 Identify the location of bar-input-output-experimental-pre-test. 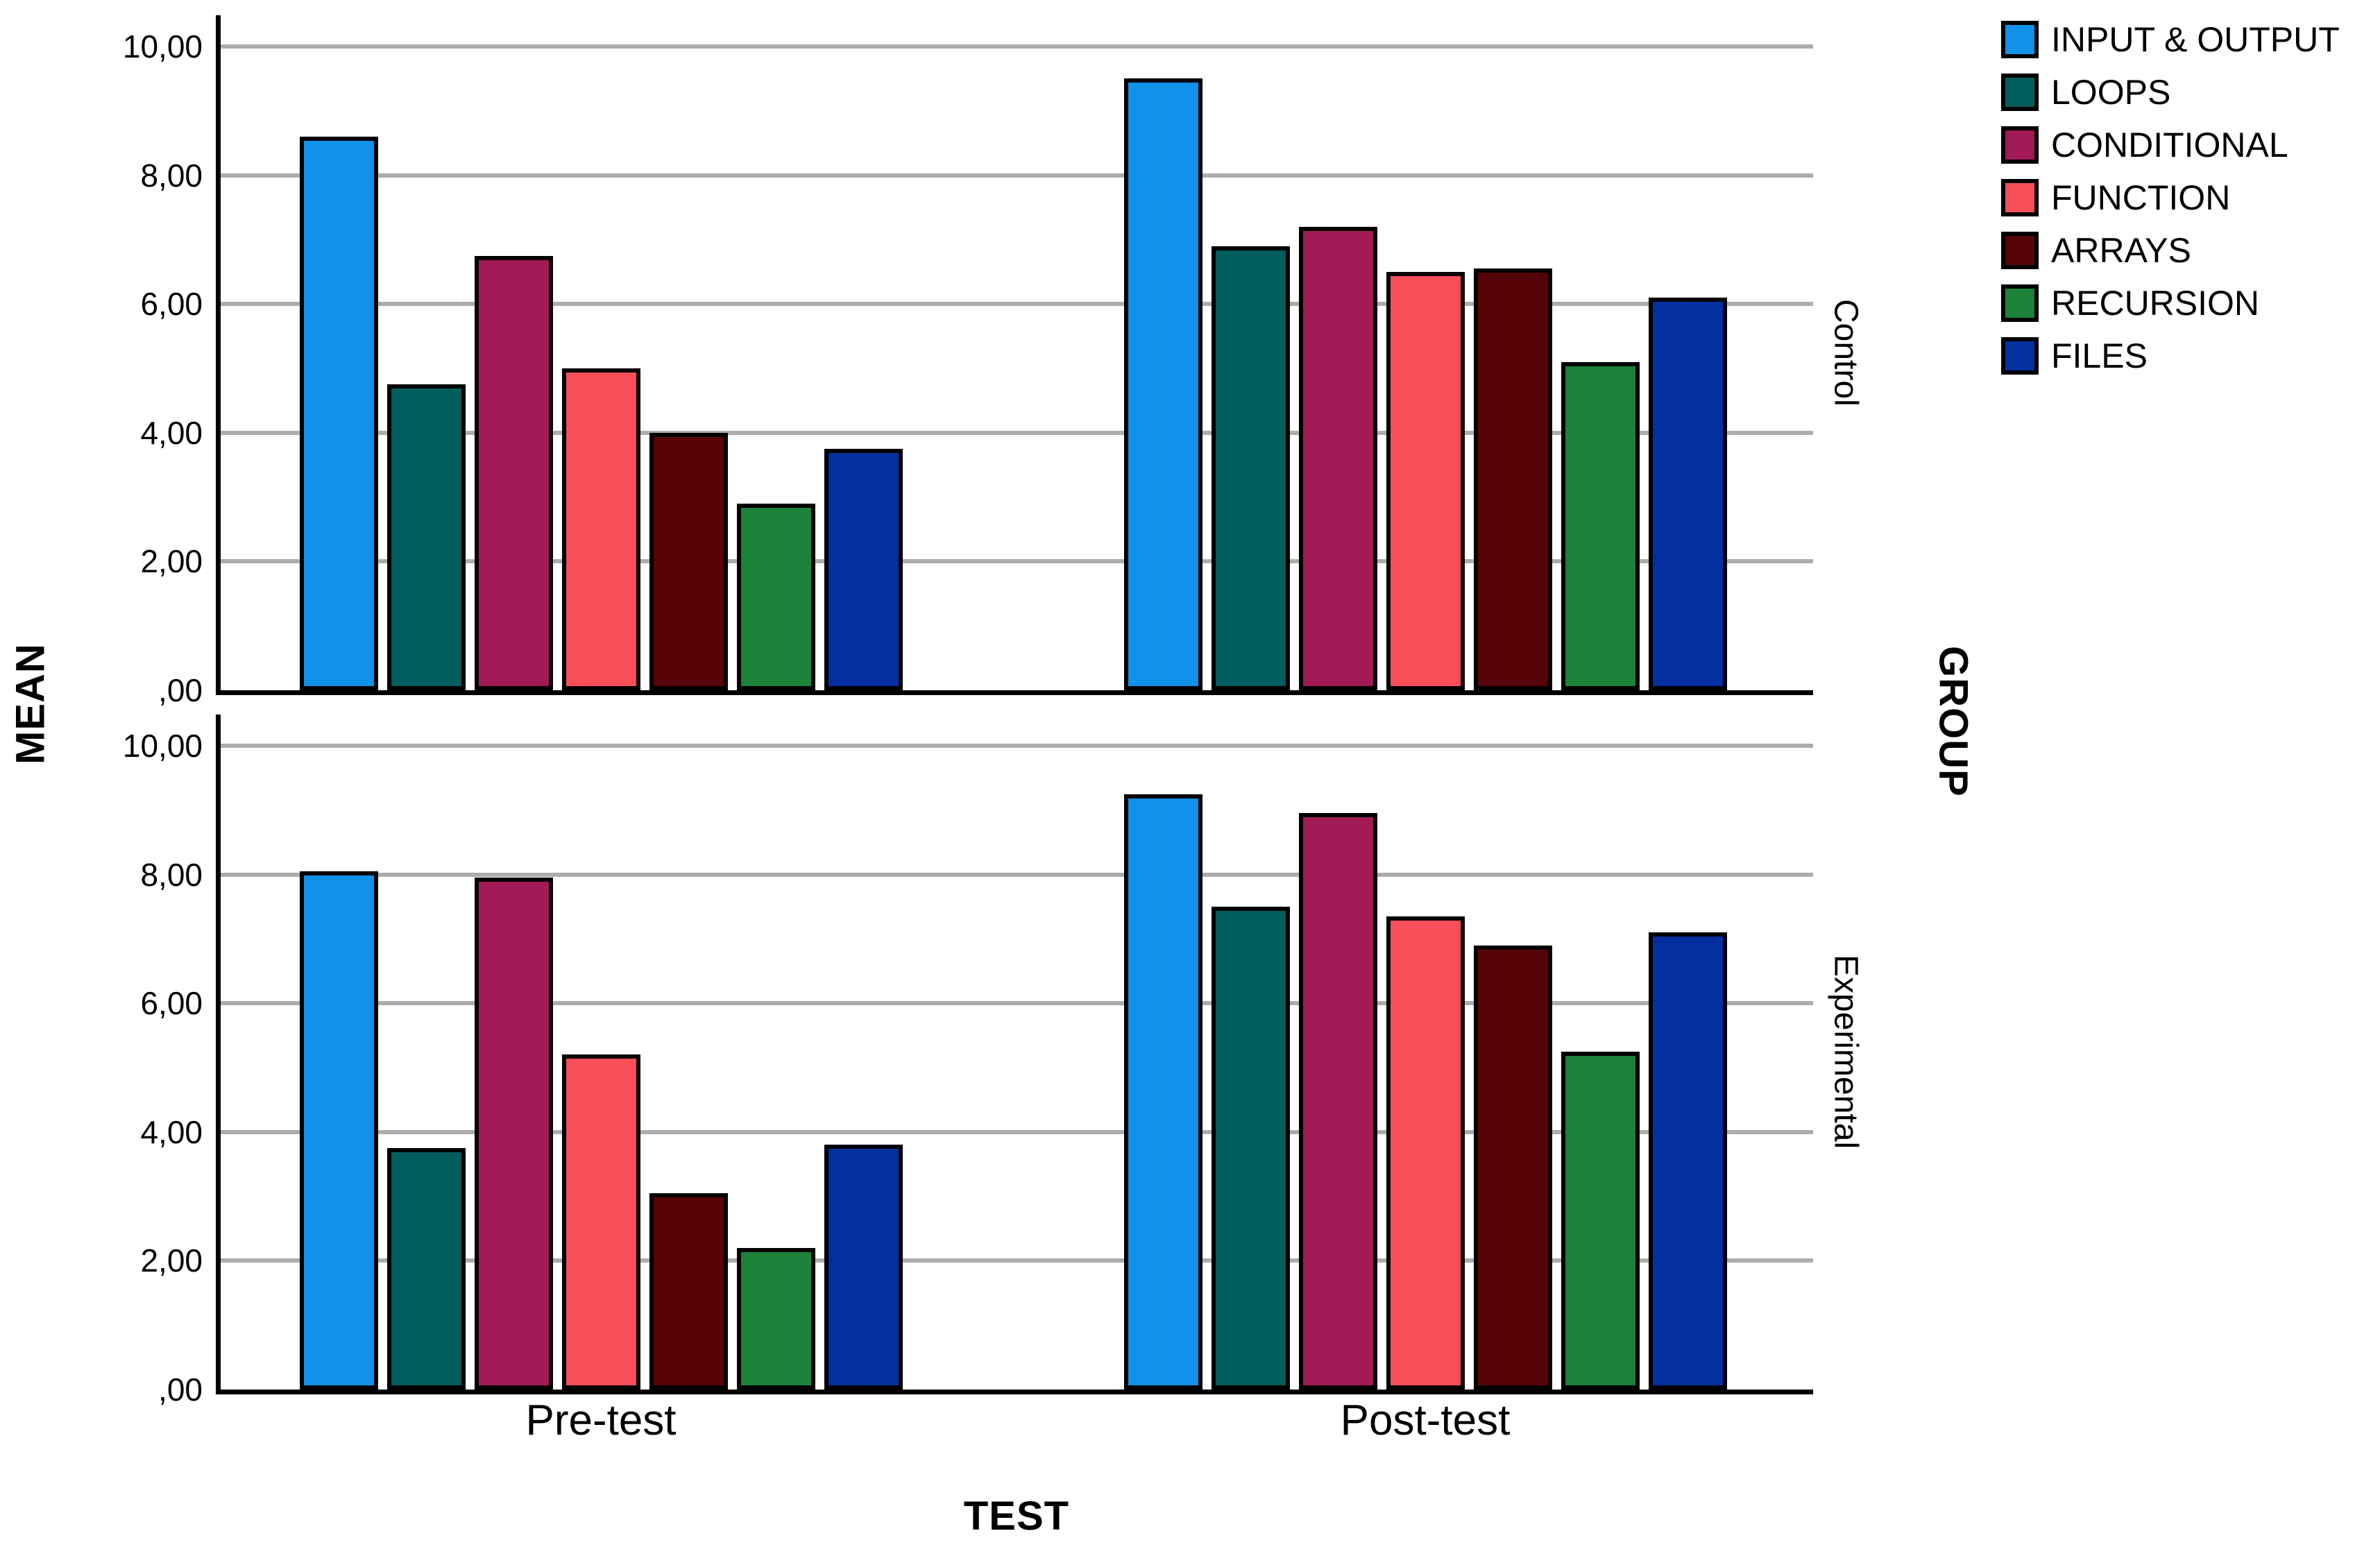
(339, 1130).